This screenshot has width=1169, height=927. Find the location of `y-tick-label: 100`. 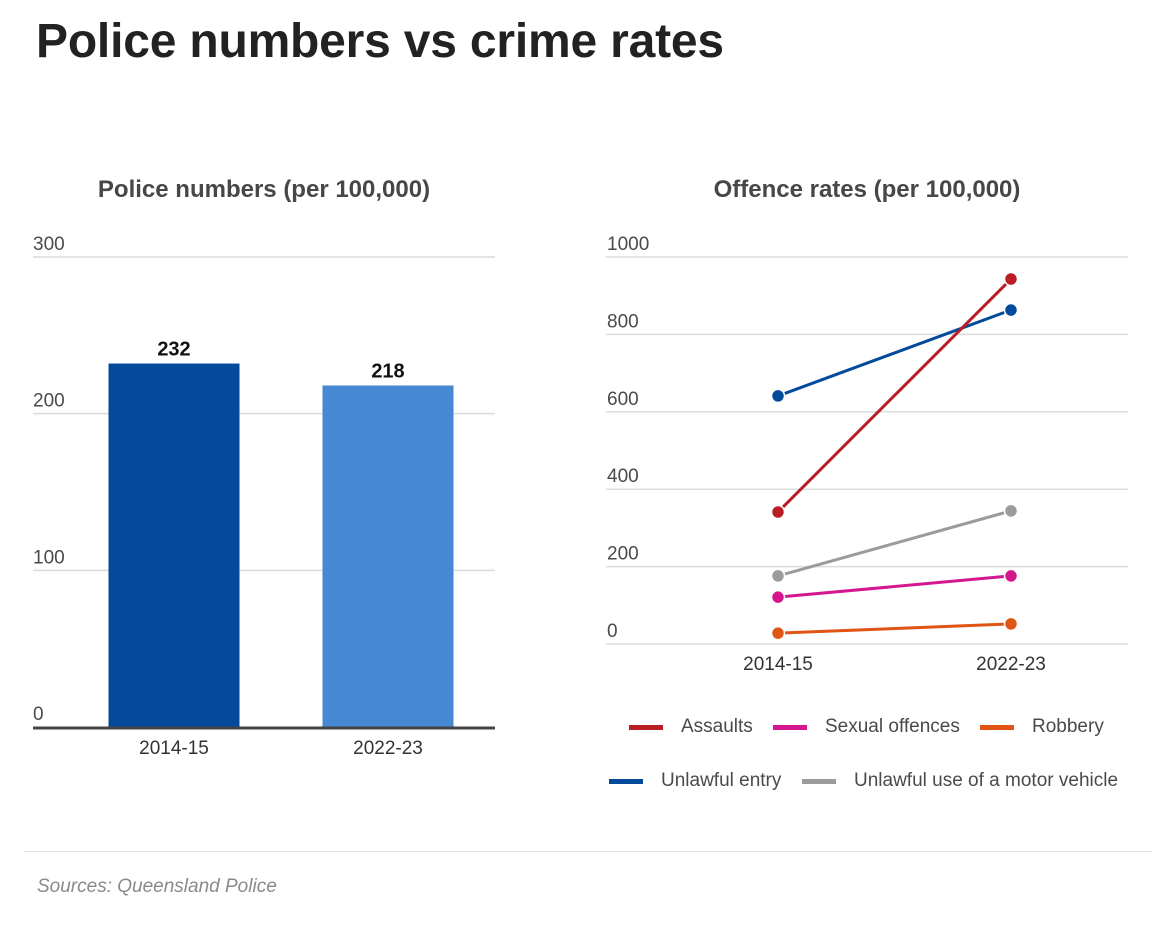

y-tick-label: 100 is located at coordinates (49, 557).